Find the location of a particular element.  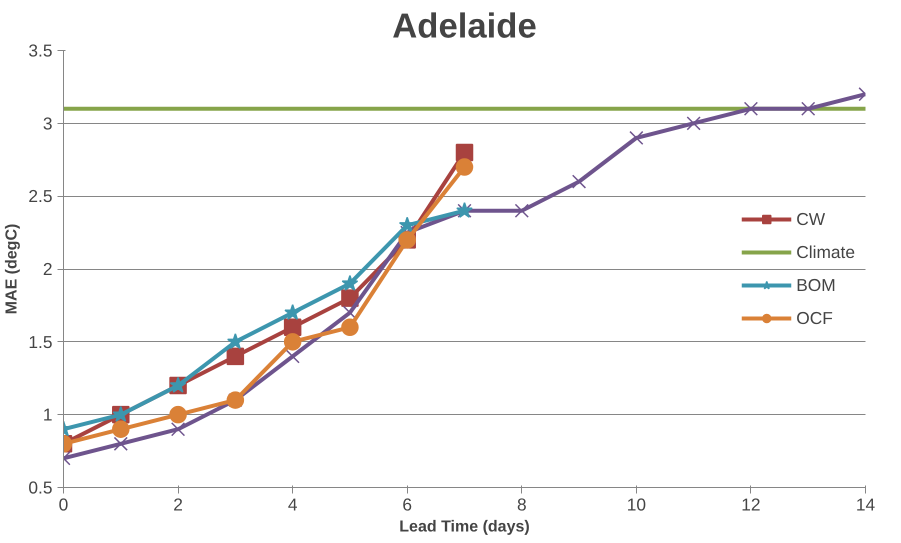

y-tick-label: 1.5 is located at coordinates (40, 342).